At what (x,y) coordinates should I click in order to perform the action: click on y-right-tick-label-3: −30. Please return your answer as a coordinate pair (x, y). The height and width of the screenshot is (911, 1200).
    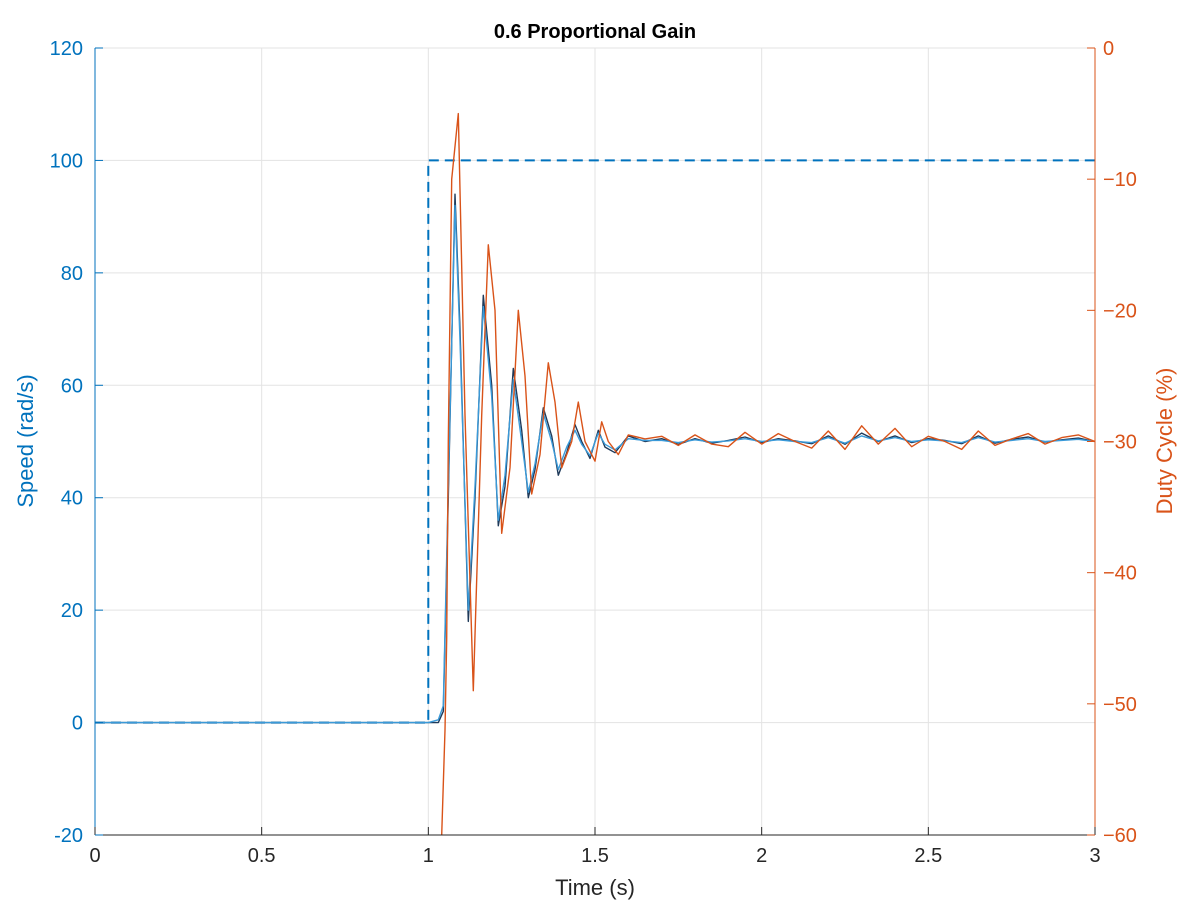
    Looking at the image, I should click on (1120, 443).